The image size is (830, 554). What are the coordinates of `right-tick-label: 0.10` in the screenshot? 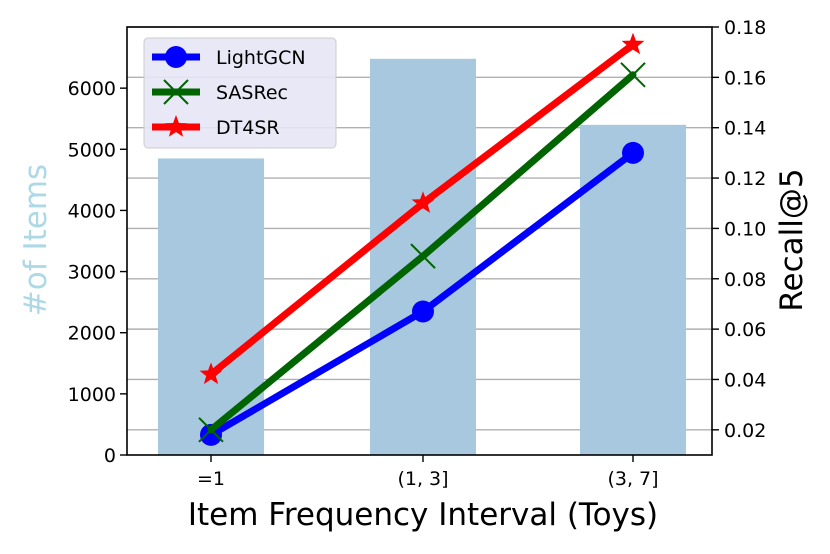 It's located at (745, 229).